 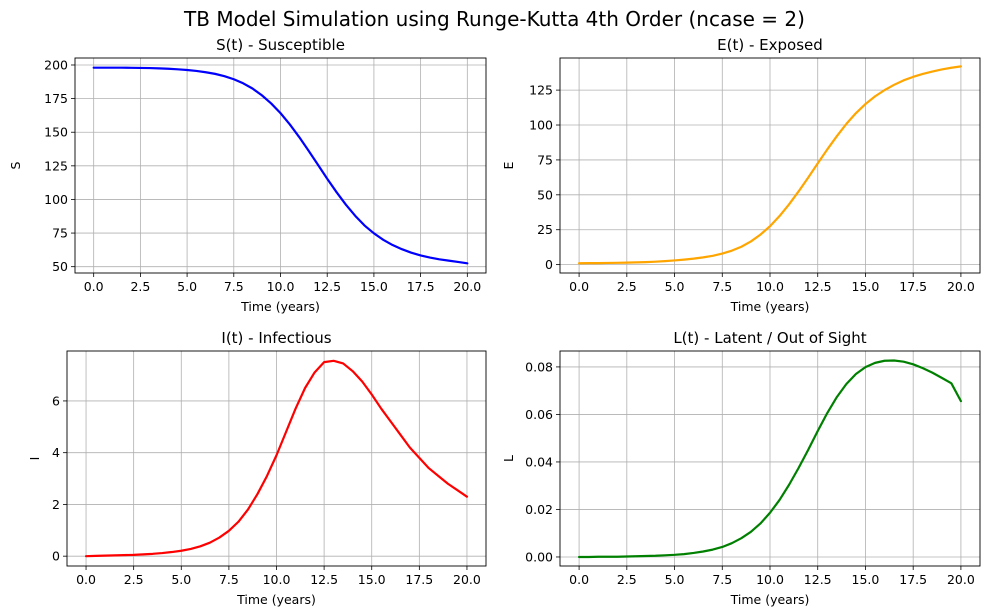 I want to click on y-tick-label: 175, so click(x=56, y=98).